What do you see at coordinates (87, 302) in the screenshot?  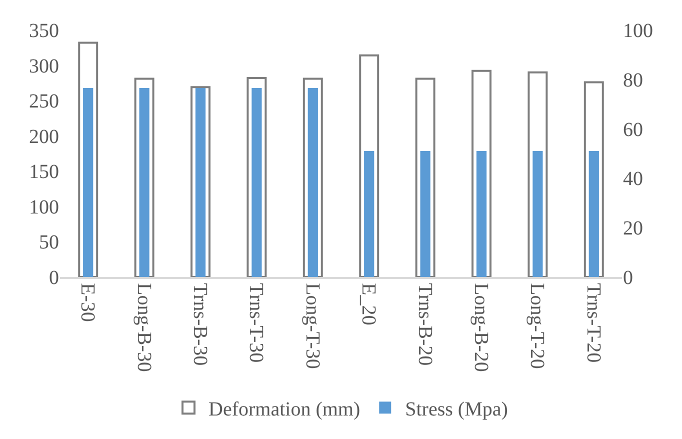 I see `x-tick-label: E-30` at bounding box center [87, 302].